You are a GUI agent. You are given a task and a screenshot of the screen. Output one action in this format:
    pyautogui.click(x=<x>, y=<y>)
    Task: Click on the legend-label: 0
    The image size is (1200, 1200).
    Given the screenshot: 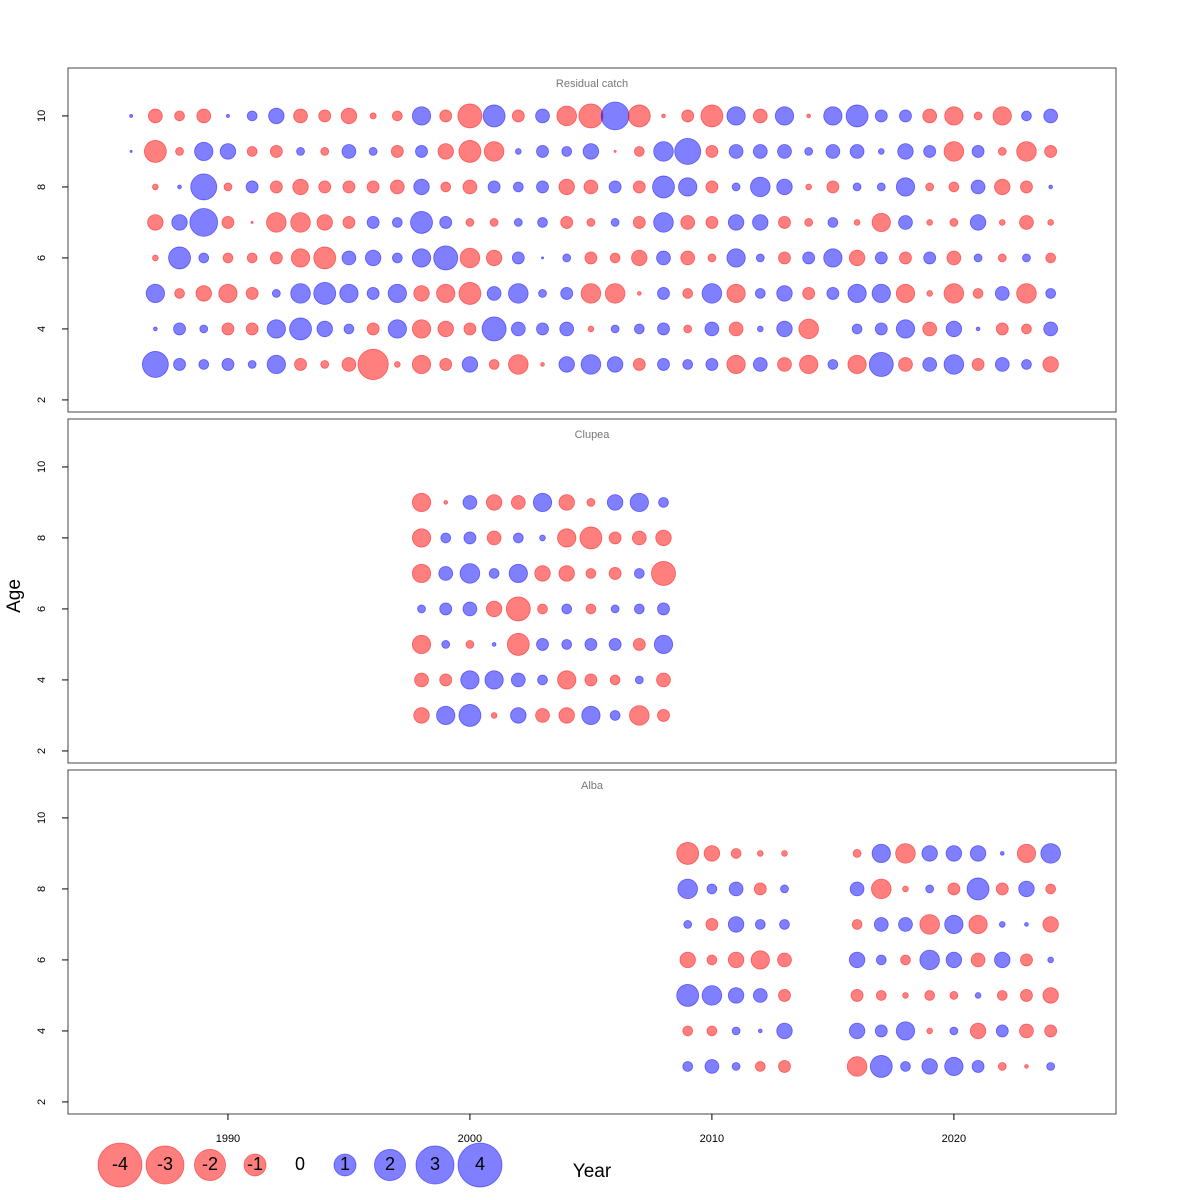 What is the action you would take?
    pyautogui.click(x=300, y=1164)
    